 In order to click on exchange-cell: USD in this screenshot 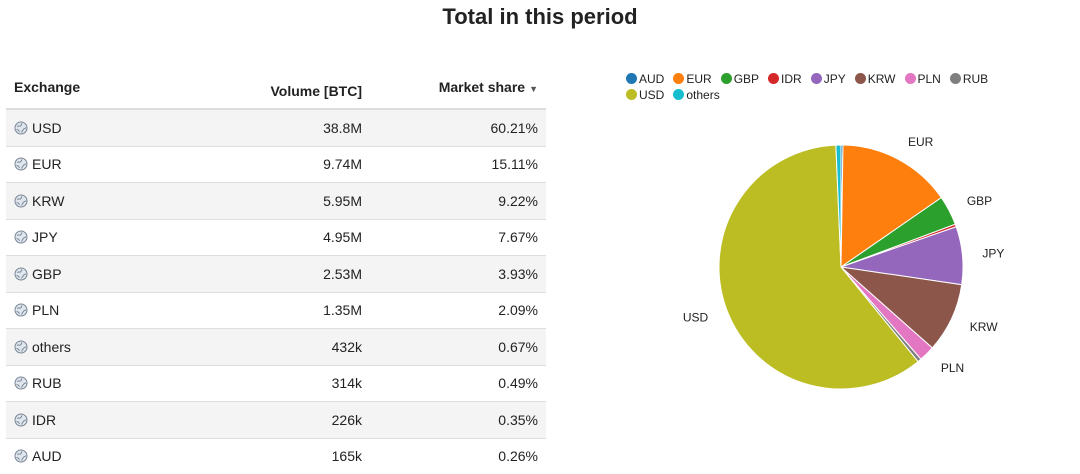, I will do `click(114, 127)`.